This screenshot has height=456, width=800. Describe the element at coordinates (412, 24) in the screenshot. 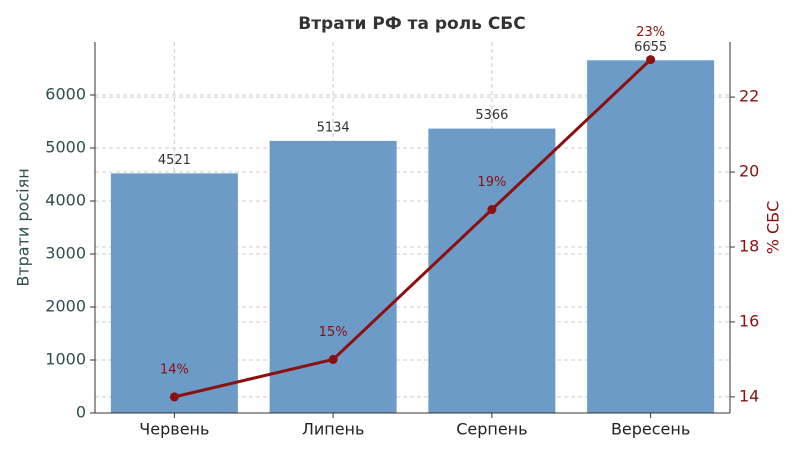

I see `chart-title: Втрати РФ та роль СБС` at that location.